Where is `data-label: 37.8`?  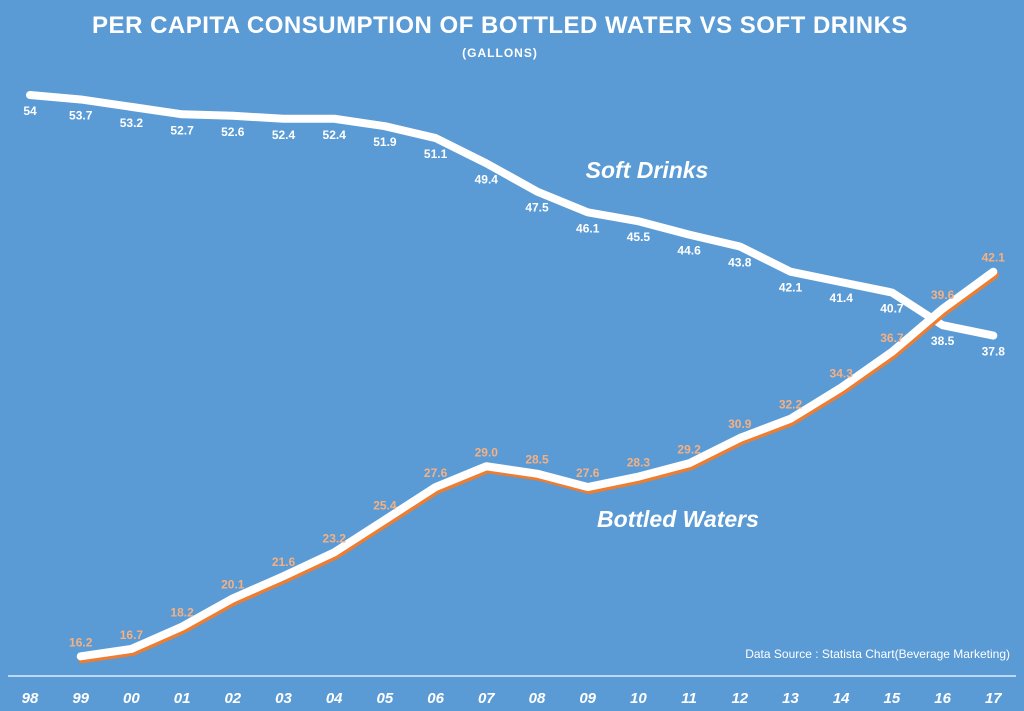
data-label: 37.8 is located at coordinates (994, 352).